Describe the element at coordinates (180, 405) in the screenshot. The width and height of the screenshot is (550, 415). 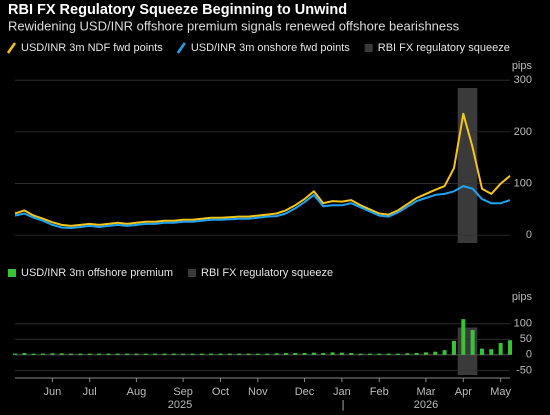
I see `year-label: 2025` at that location.